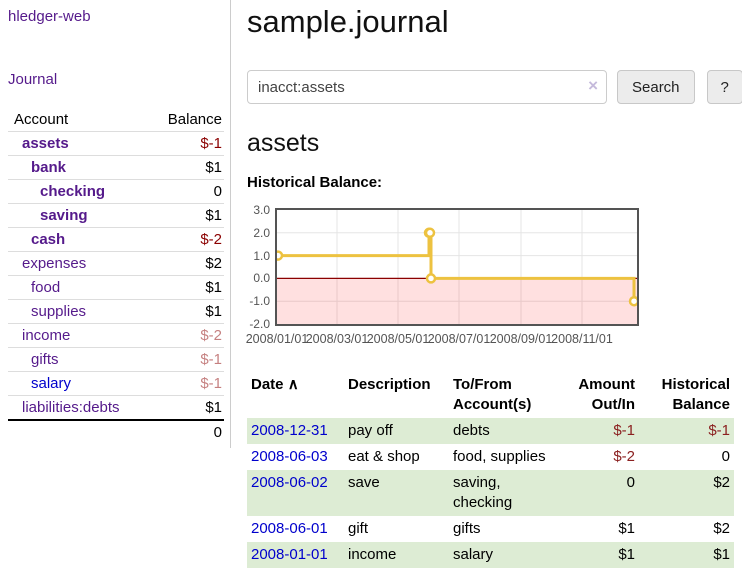  What do you see at coordinates (289, 456) in the screenshot?
I see `transaction-date-link: 2008-06-03` at bounding box center [289, 456].